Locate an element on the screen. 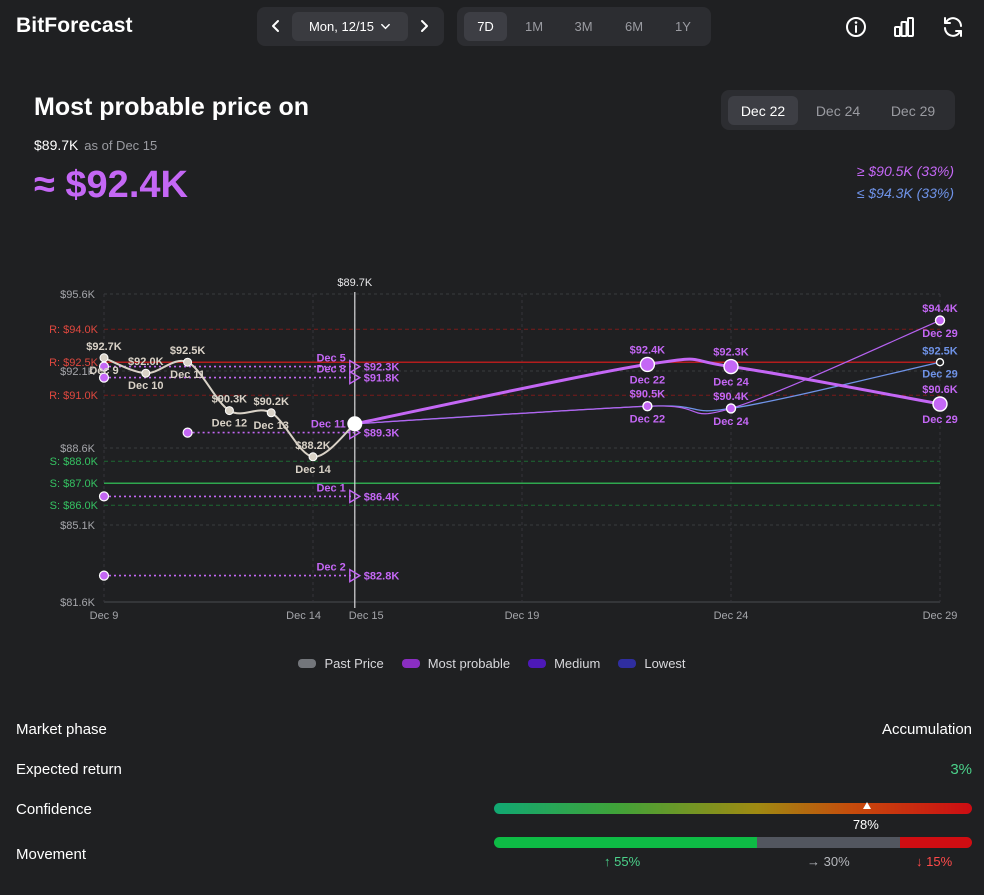 This screenshot has width=984, height=895. legend-label: Medium is located at coordinates (577, 663).